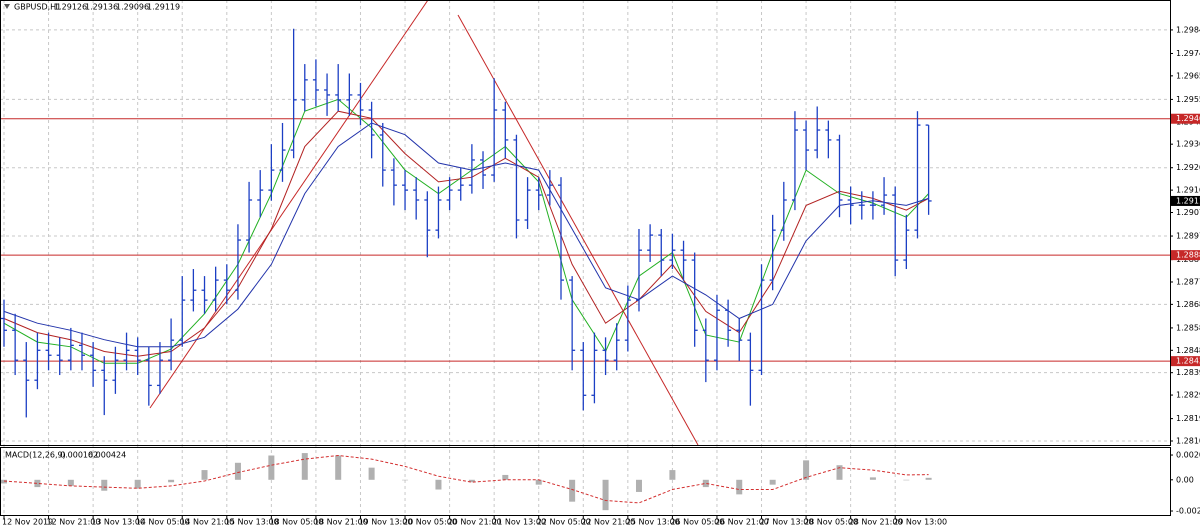 The height and width of the screenshot is (531, 1200). Describe the element at coordinates (1188, 212) in the screenshot. I see `y-tick-label: 1.29070` at that location.